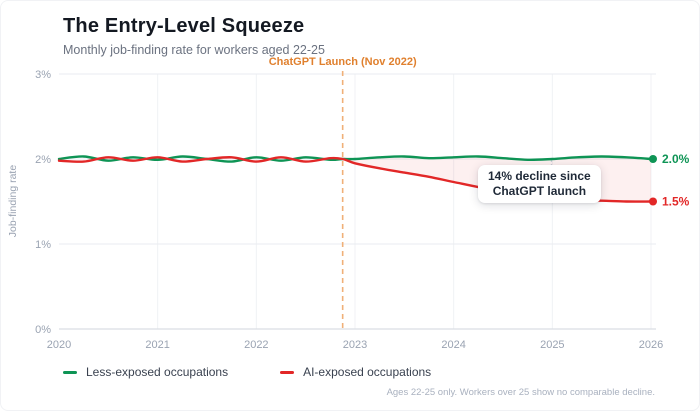  Describe the element at coordinates (453, 345) in the screenshot. I see `x-tick-label: 2024` at that location.